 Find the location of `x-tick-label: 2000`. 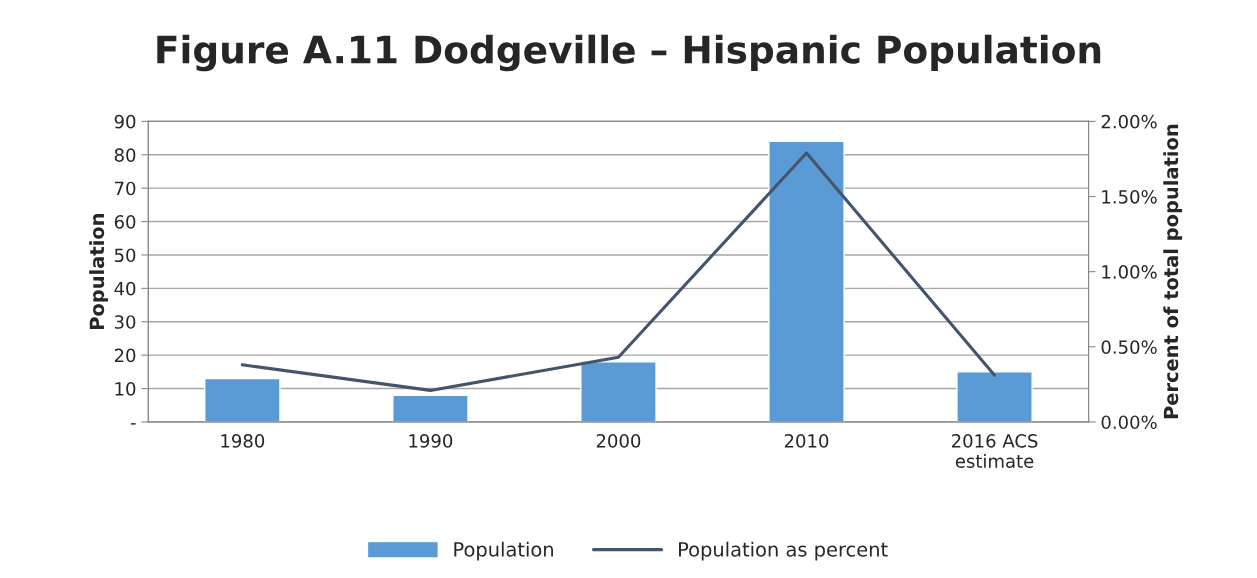

x-tick-label: 2000 is located at coordinates (618, 441).